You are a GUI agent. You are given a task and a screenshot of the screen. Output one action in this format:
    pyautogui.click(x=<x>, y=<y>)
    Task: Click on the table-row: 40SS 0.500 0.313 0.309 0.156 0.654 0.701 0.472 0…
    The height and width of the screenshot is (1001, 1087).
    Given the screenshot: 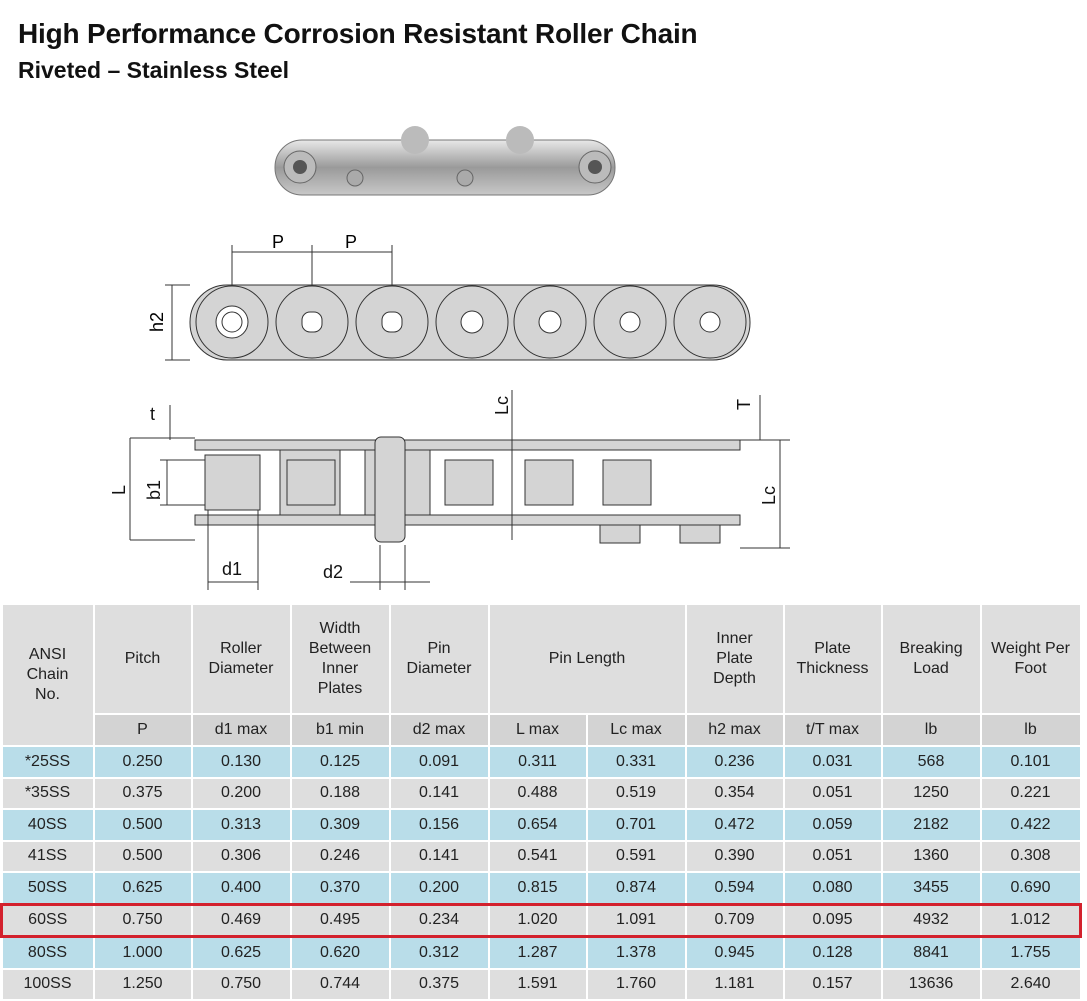 What is the action you would take?
    pyautogui.click(x=541, y=825)
    